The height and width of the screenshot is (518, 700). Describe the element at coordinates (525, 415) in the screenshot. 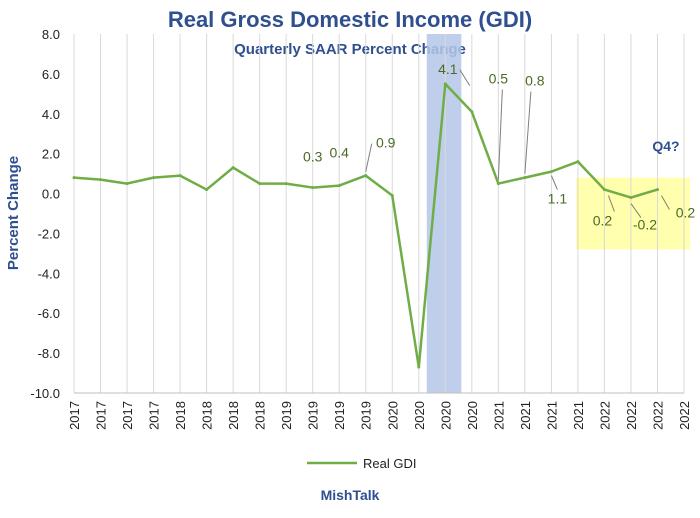

I see `x-tick-label-17: 2021` at that location.